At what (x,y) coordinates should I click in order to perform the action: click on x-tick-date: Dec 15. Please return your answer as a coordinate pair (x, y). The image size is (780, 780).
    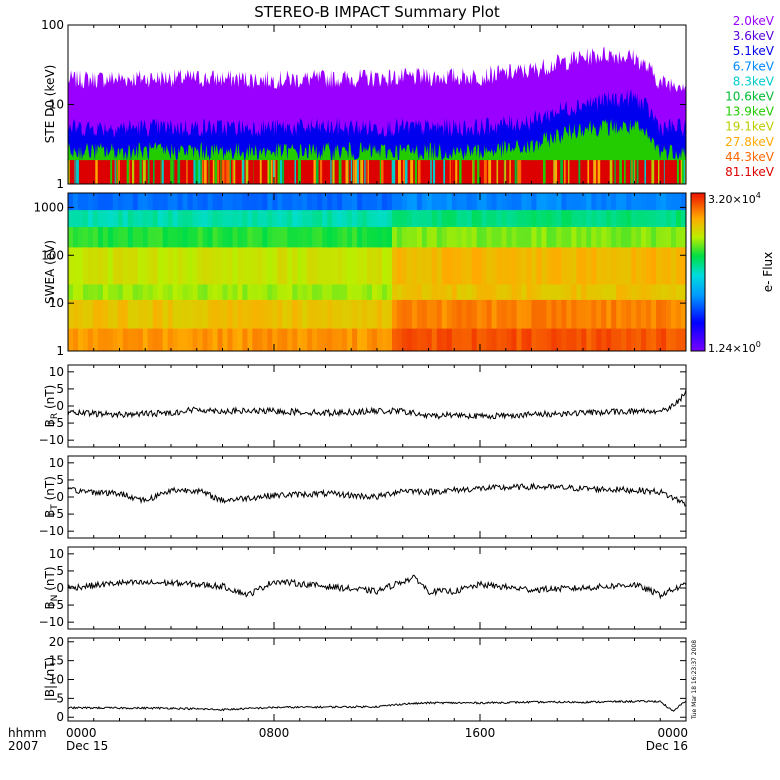
    Looking at the image, I should click on (87, 746).